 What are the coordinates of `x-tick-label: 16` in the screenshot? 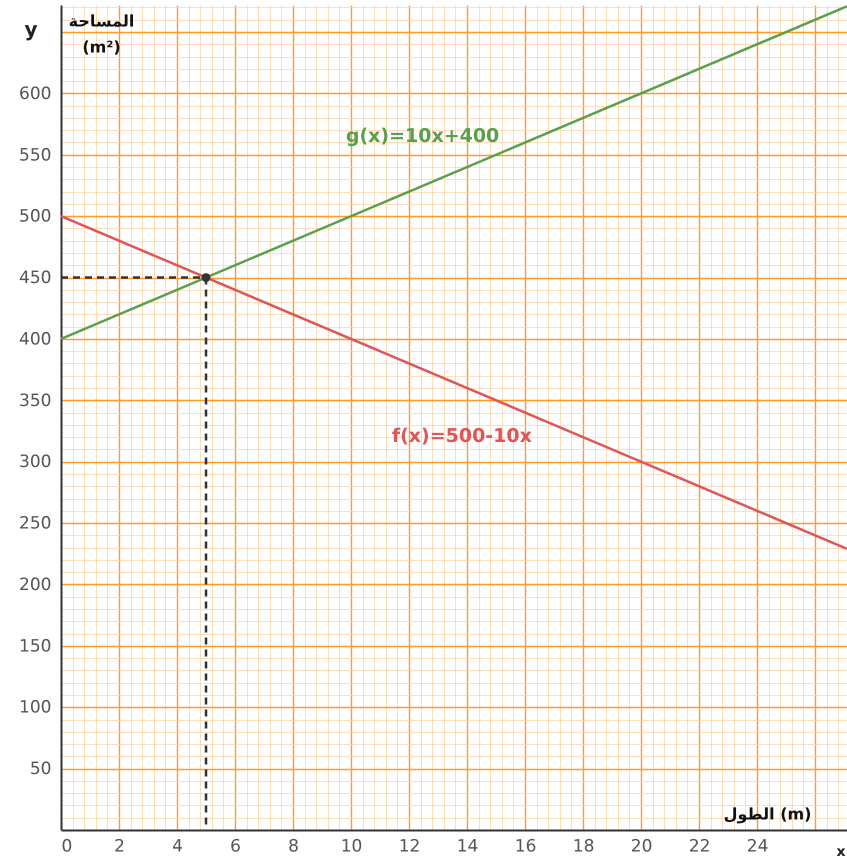 It's located at (525, 846).